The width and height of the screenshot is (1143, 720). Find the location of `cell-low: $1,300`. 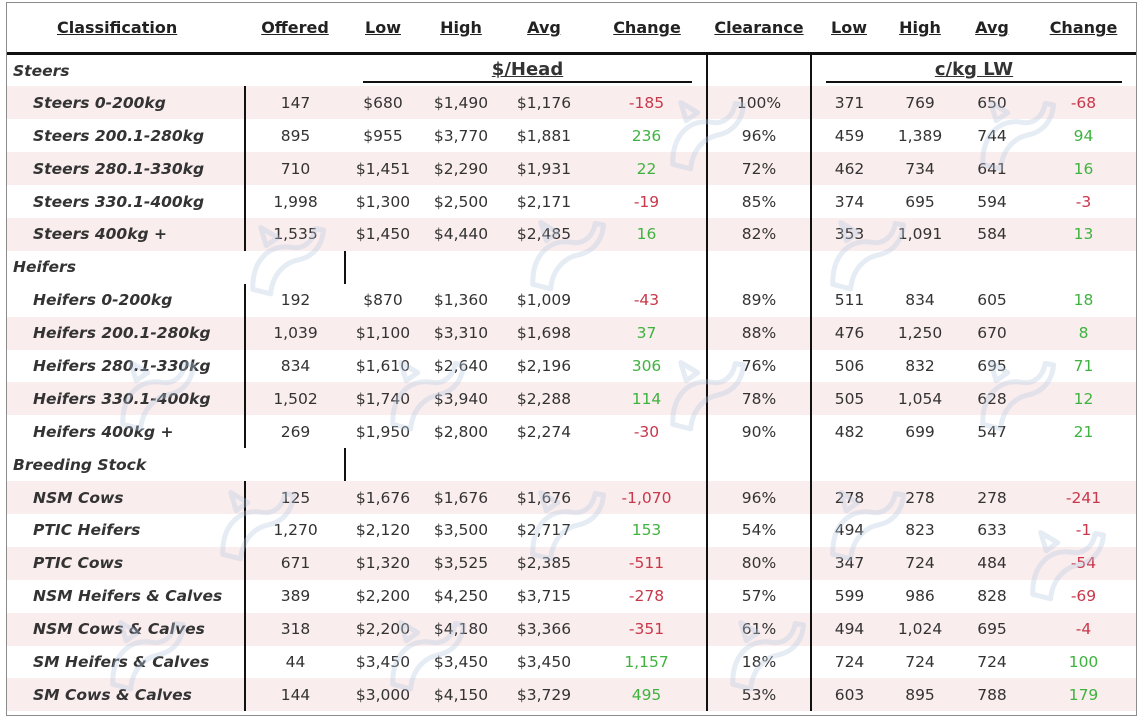

cell-low: $1,300 is located at coordinates (383, 201).